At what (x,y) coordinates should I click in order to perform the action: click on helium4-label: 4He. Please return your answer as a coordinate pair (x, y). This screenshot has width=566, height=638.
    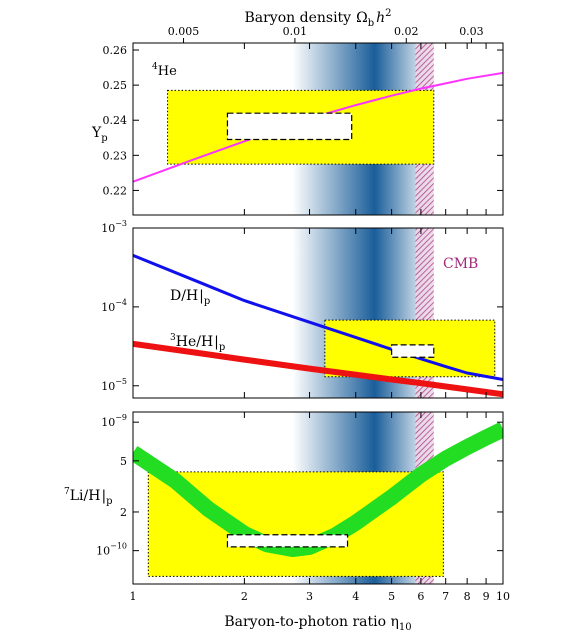
    Looking at the image, I should click on (164, 70).